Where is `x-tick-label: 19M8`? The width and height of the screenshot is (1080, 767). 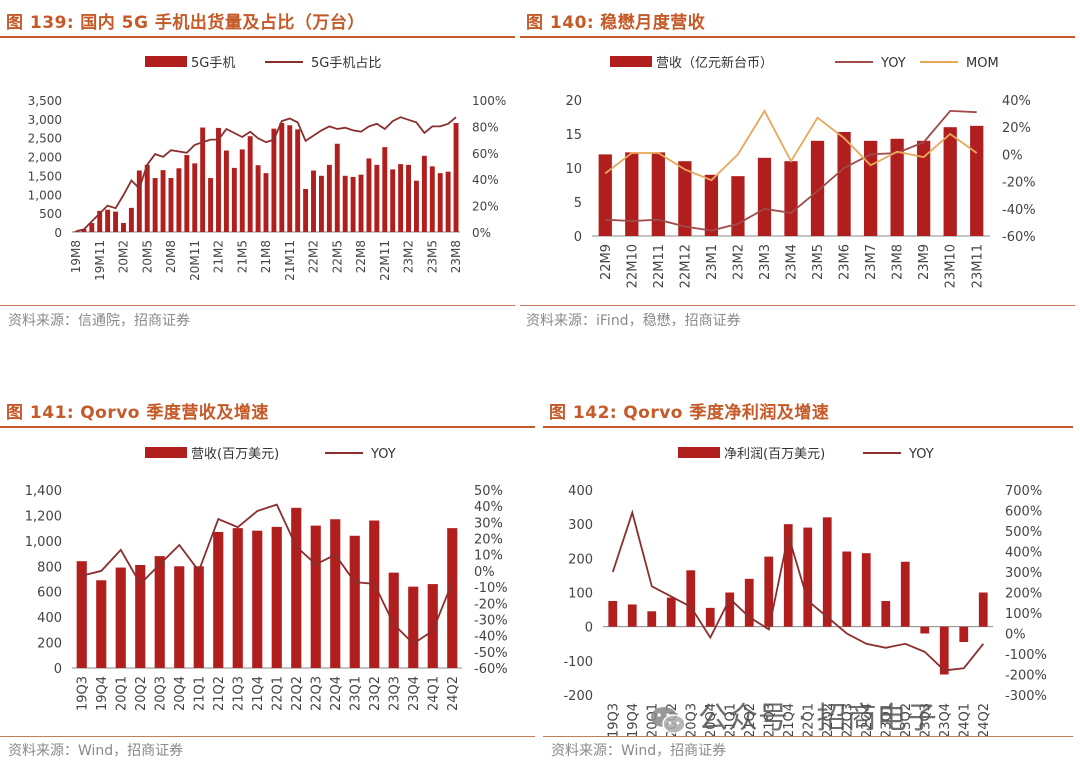
x-tick-label: 19M8 is located at coordinates (76, 256).